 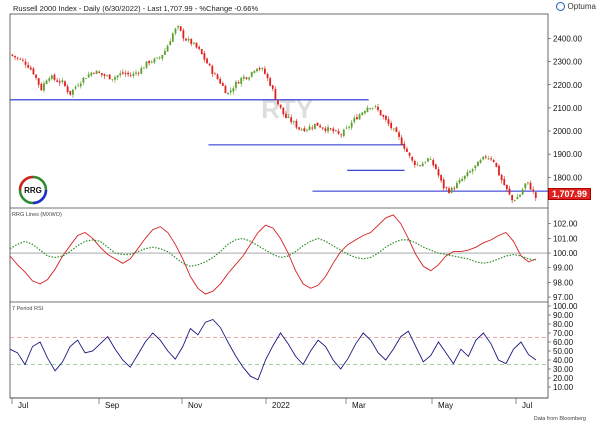 What do you see at coordinates (567, 177) in the screenshot?
I see `y-tick-label: 1800.00` at bounding box center [567, 177].